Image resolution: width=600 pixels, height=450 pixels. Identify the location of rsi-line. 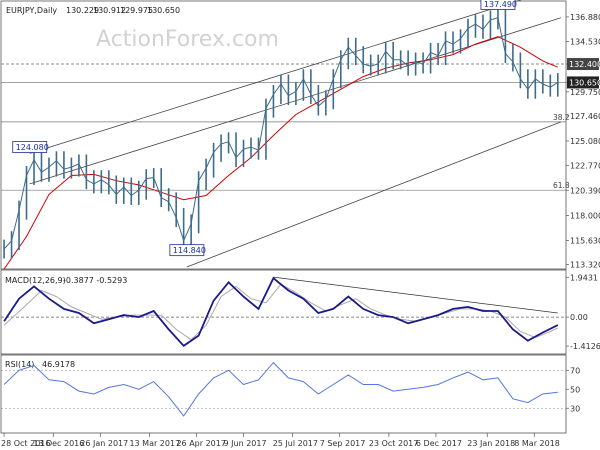
(280, 389).